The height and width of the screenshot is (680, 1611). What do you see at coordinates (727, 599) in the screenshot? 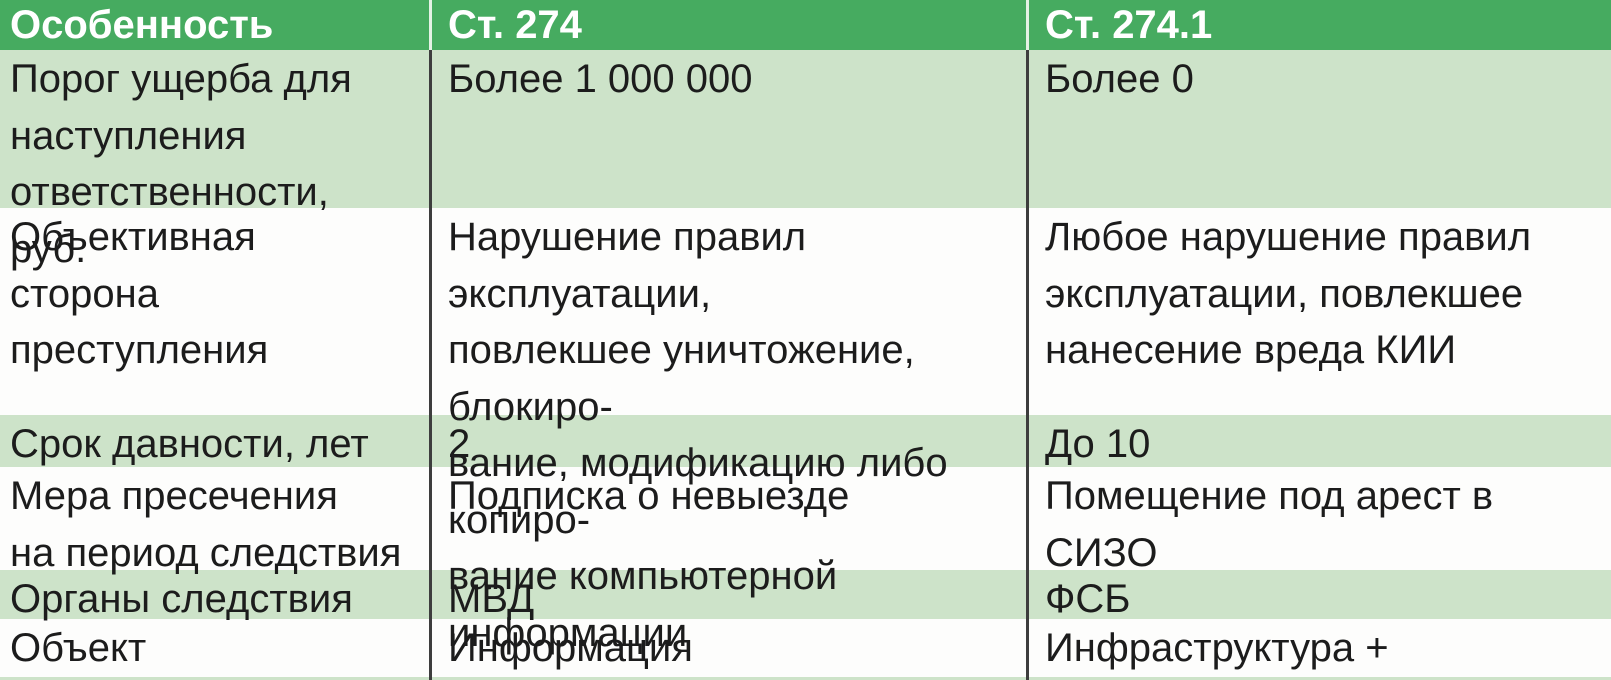
I see `art-274-cell: МВД` at bounding box center [727, 599].